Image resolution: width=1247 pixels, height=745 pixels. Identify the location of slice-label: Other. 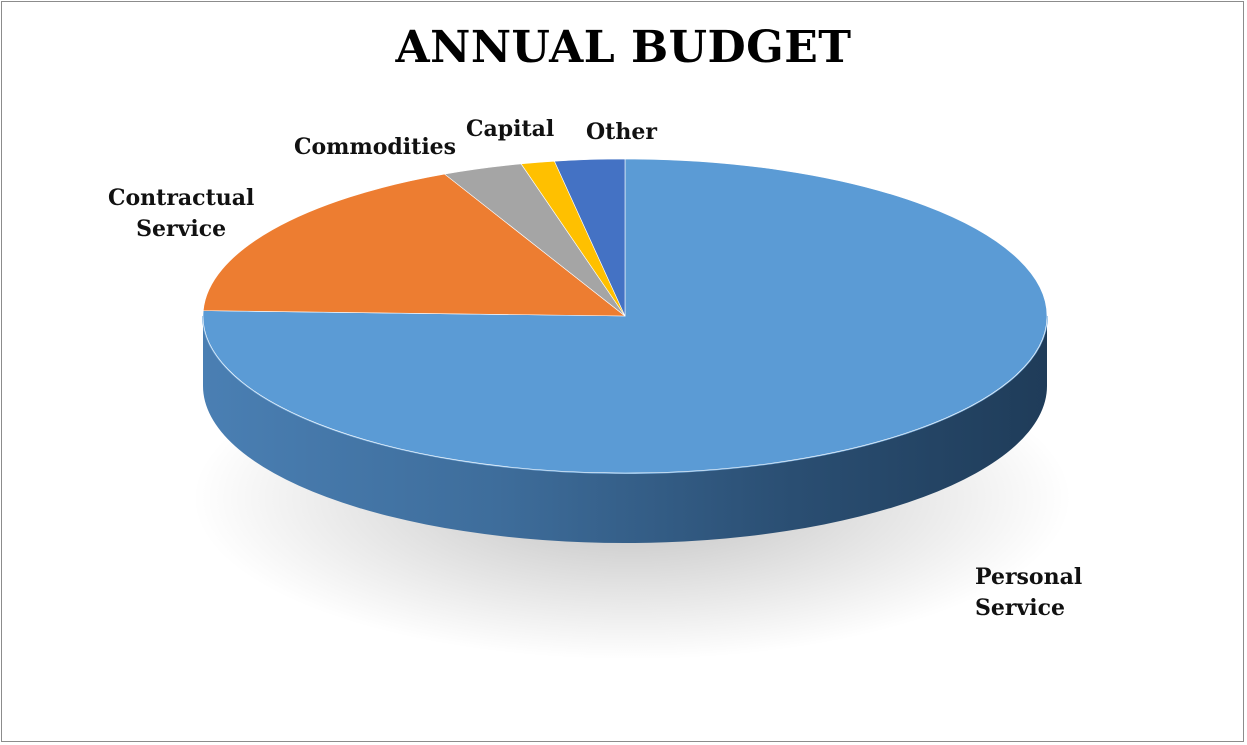
(621, 132).